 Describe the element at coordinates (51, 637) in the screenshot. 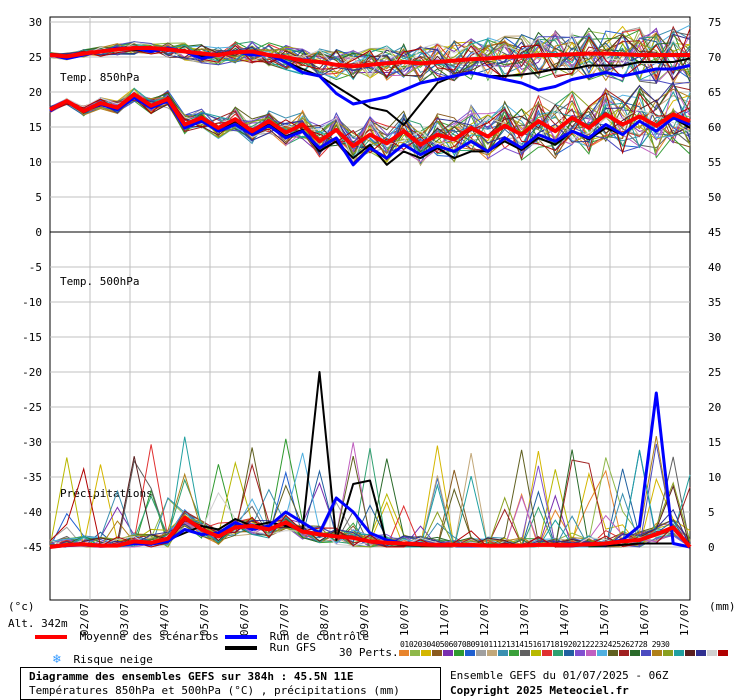

I see `legend-mean-swatch` at that location.